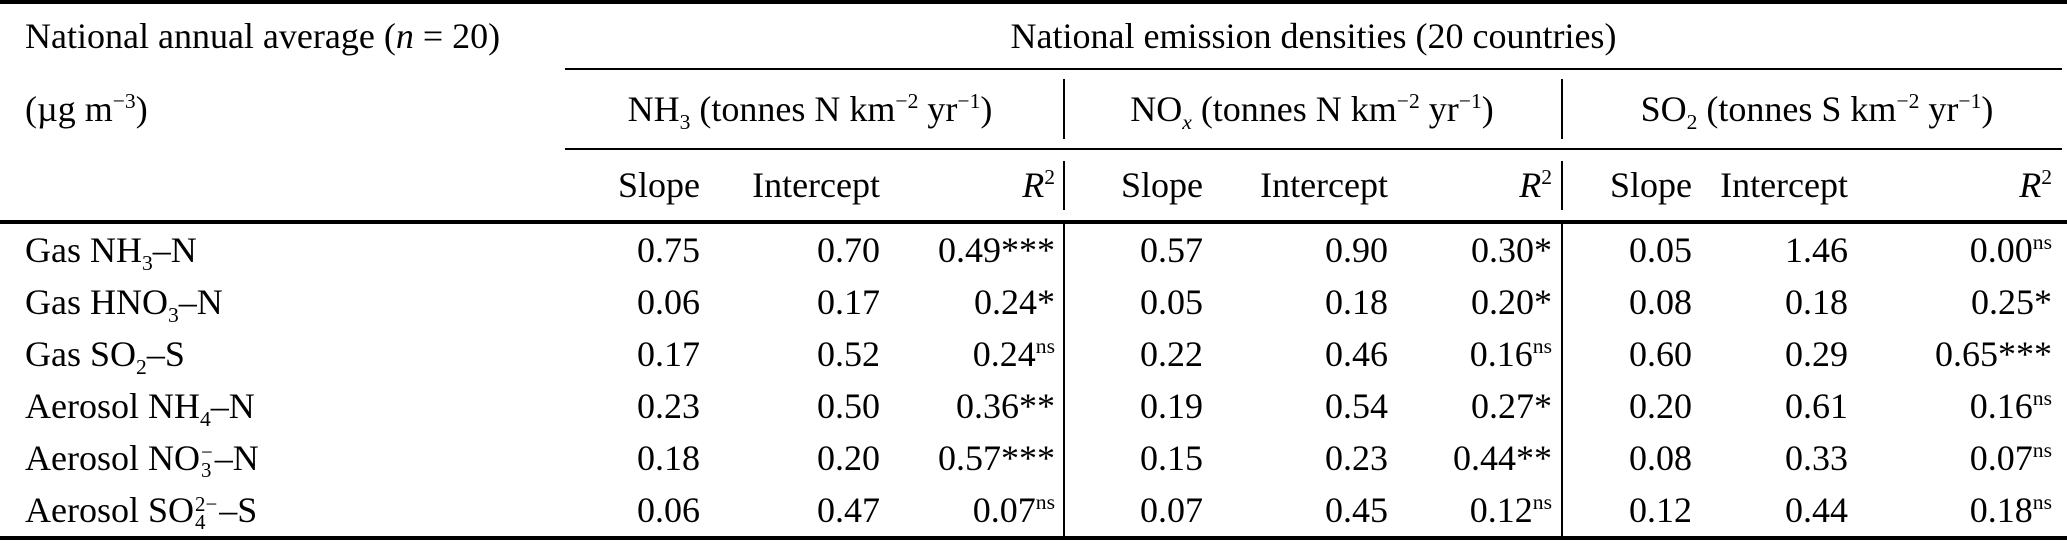  What do you see at coordinates (1013, 354) in the screenshot?
I see `cell-nh3-r2: 0.24ns` at bounding box center [1013, 354].